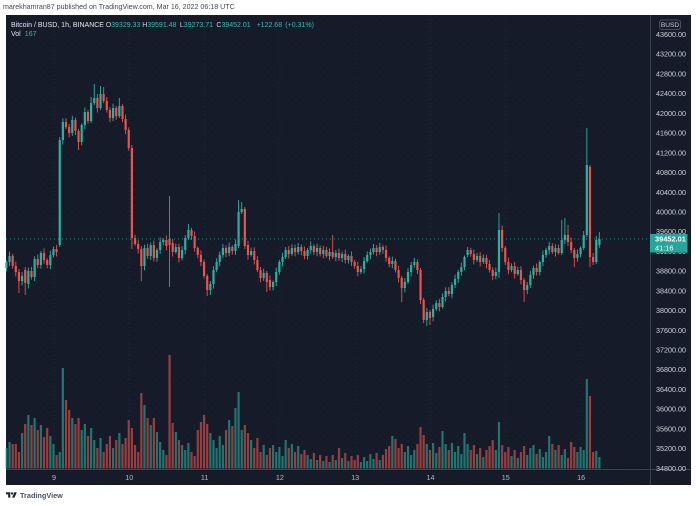 The width and height of the screenshot is (696, 506). Describe the element at coordinates (671, 409) in the screenshot. I see `svg-text: 36000.00` at that location.